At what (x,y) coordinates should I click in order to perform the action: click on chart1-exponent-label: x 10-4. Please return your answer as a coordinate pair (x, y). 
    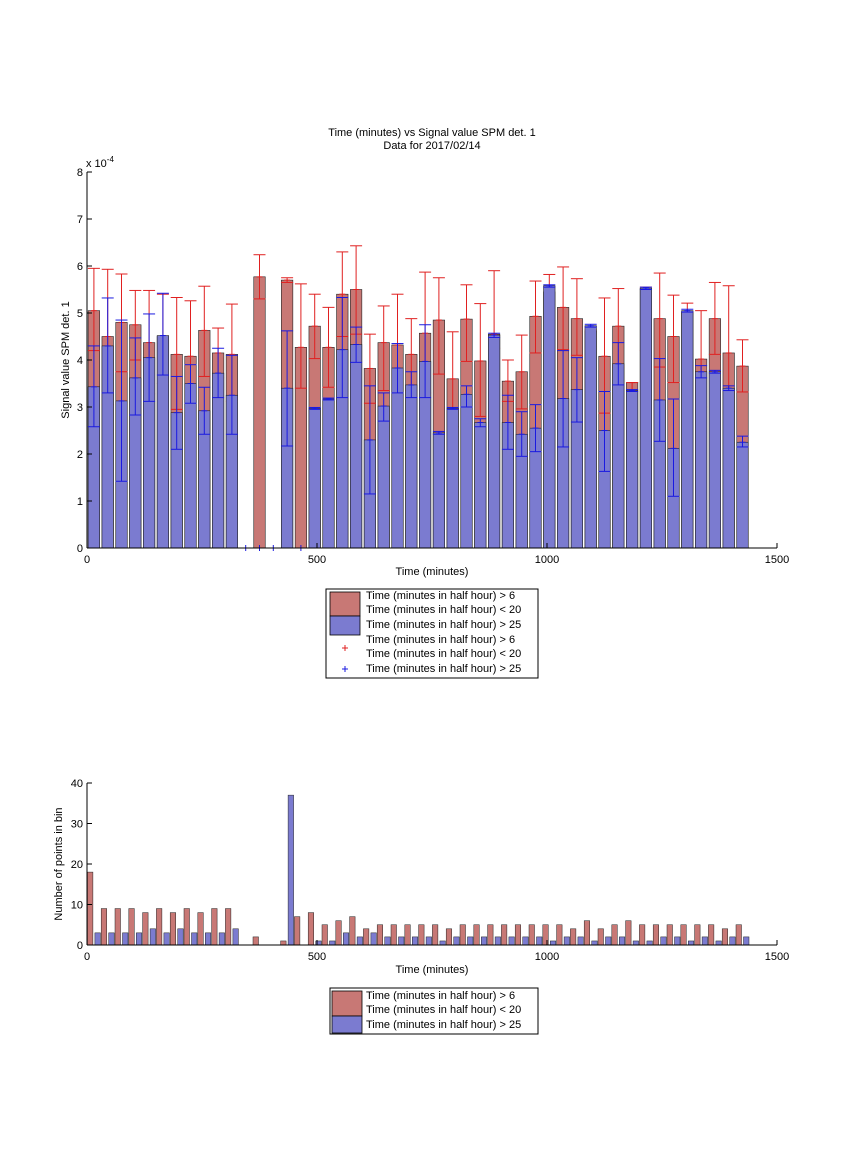
    Looking at the image, I should click on (100, 162).